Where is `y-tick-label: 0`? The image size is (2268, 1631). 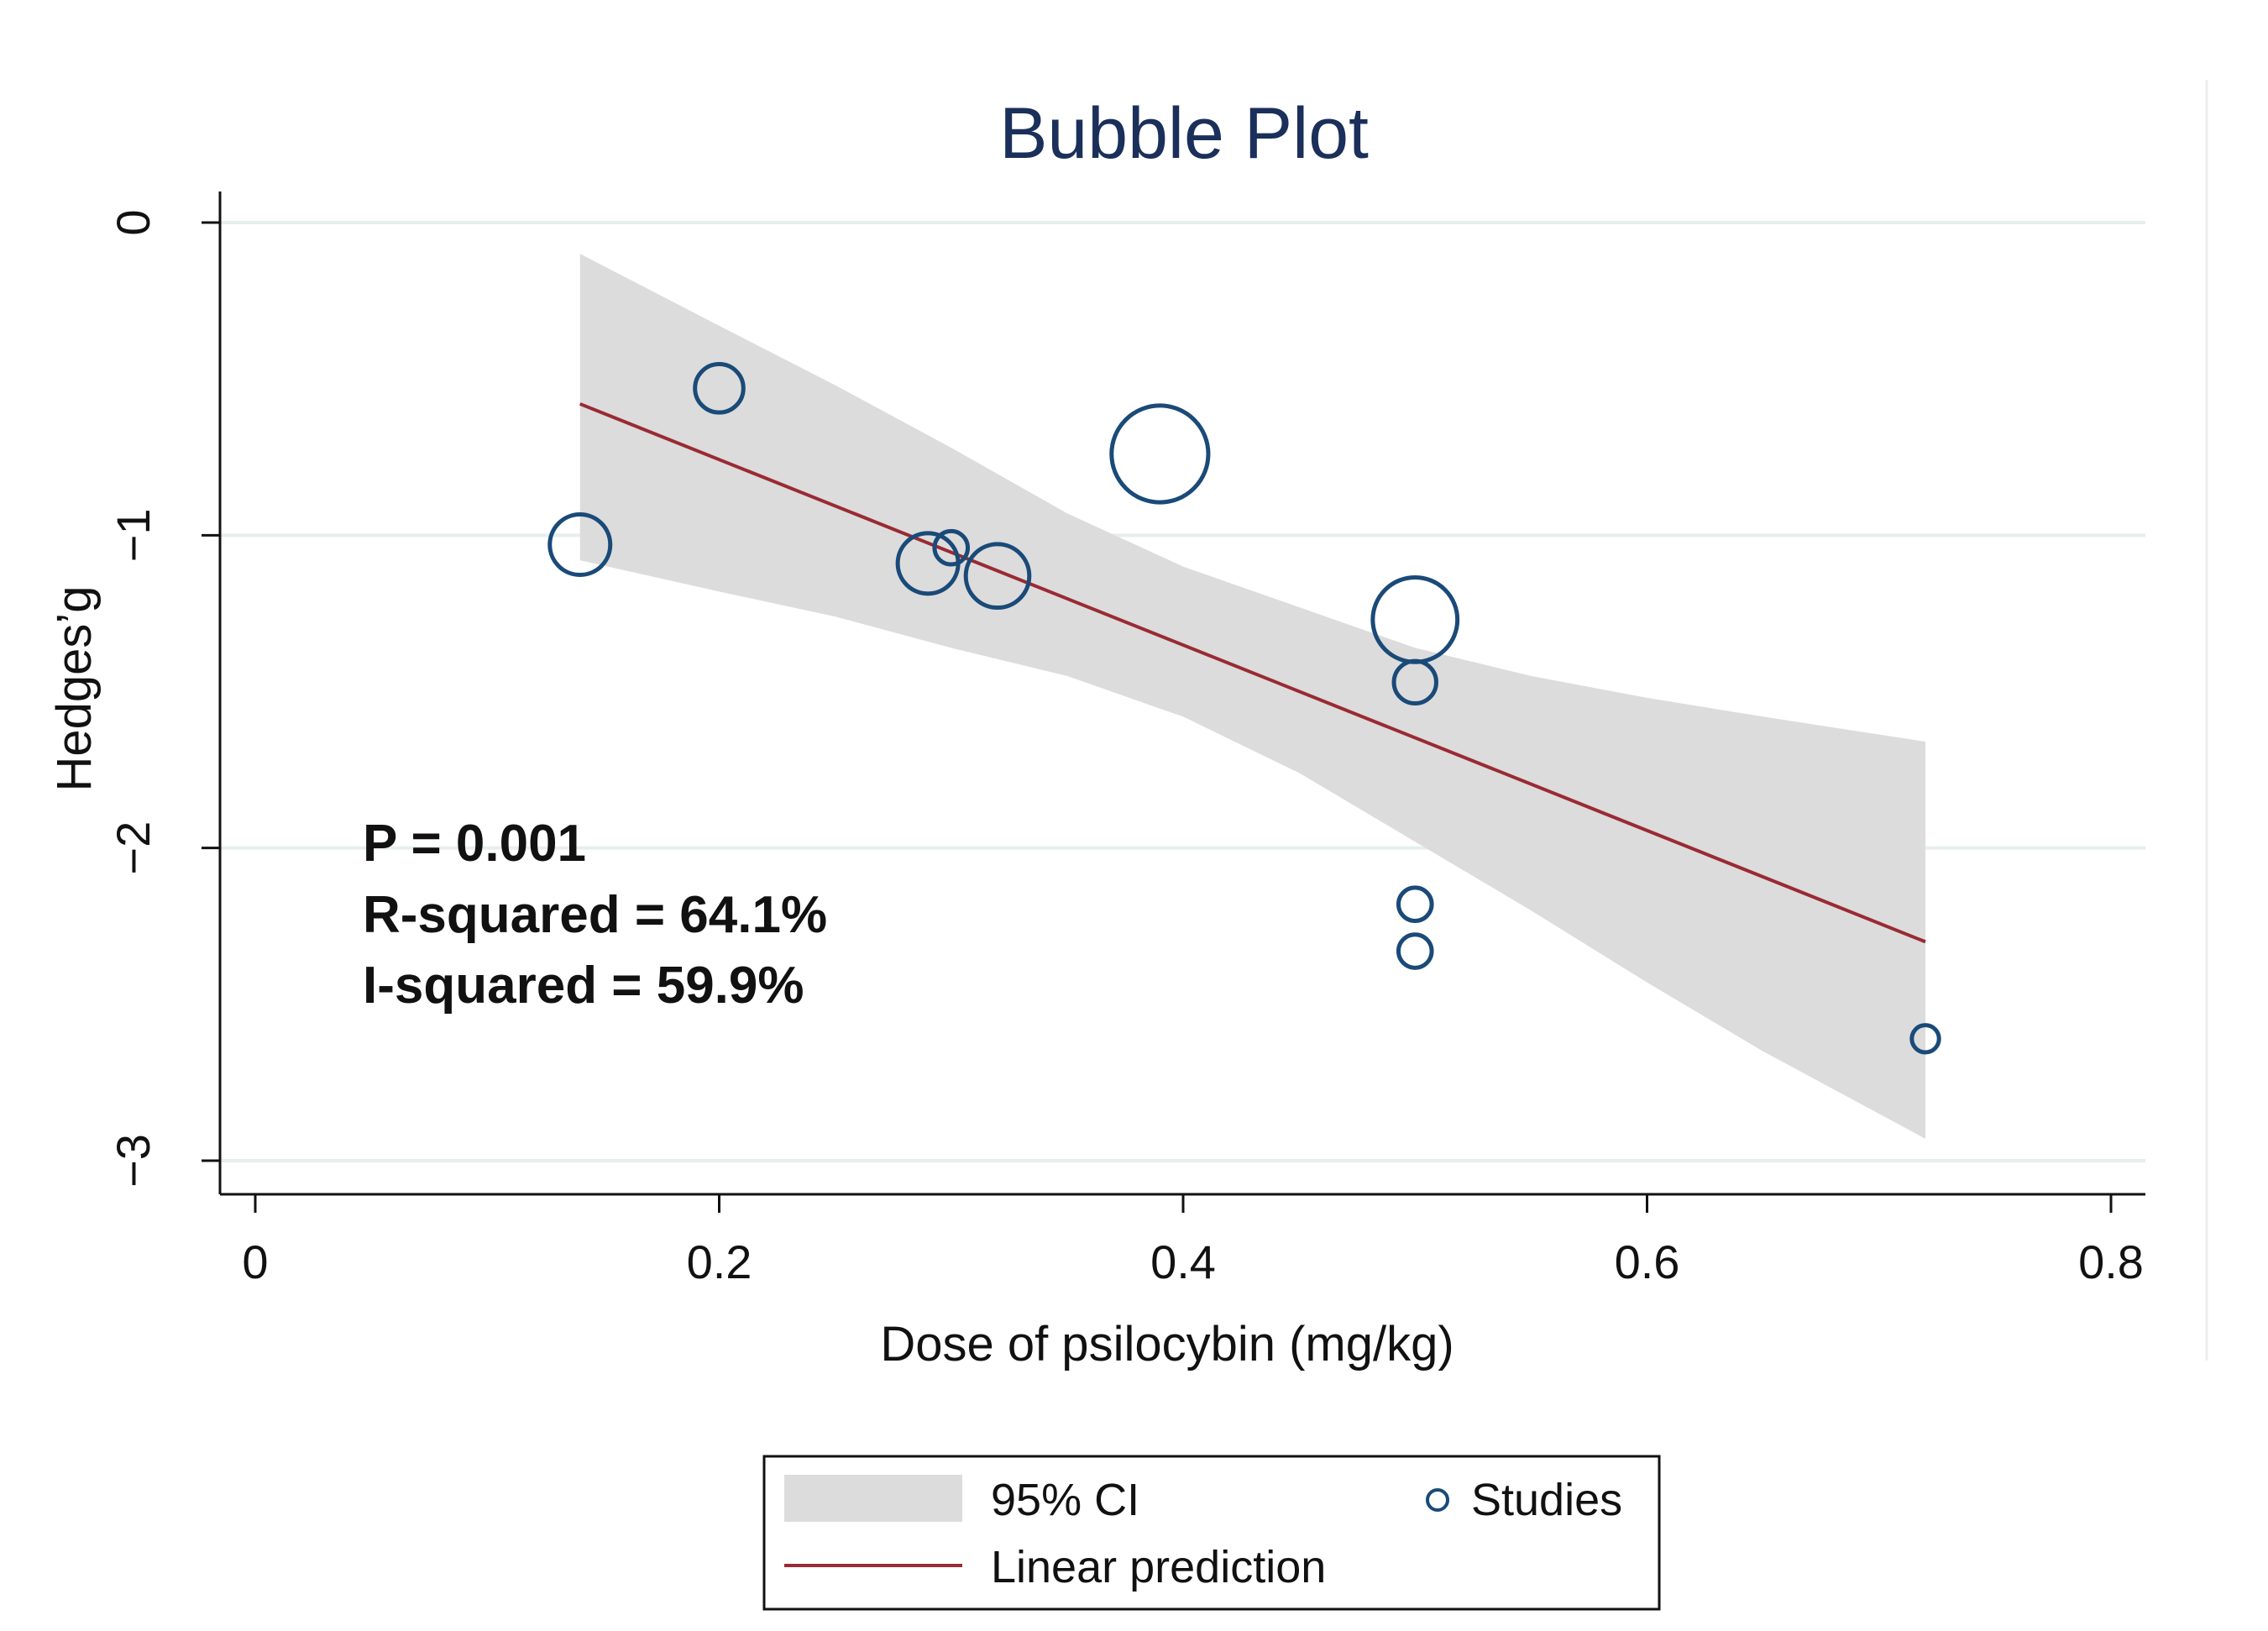
y-tick-label: 0 is located at coordinates (134, 222).